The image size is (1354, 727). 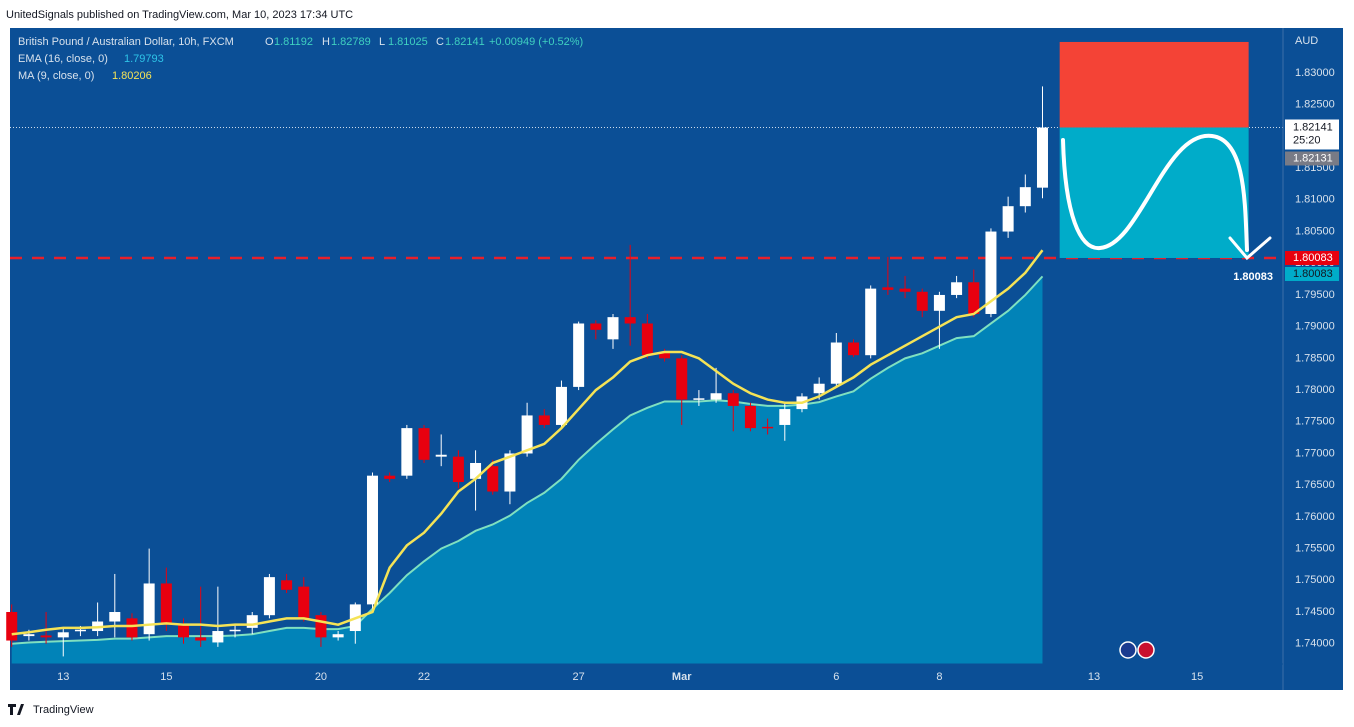 What do you see at coordinates (1307, 140) in the screenshot?
I see `countdown: 25:20` at bounding box center [1307, 140].